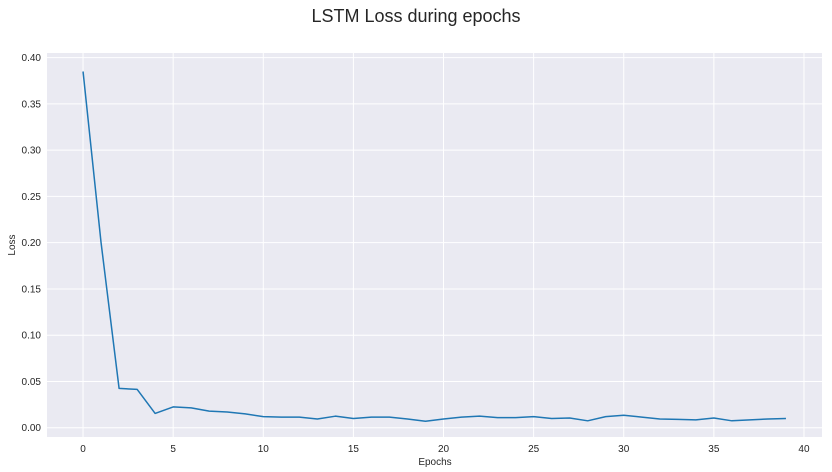 Image resolution: width=832 pixels, height=472 pixels. What do you see at coordinates (534, 449) in the screenshot?
I see `x-tick-label: 25` at bounding box center [534, 449].